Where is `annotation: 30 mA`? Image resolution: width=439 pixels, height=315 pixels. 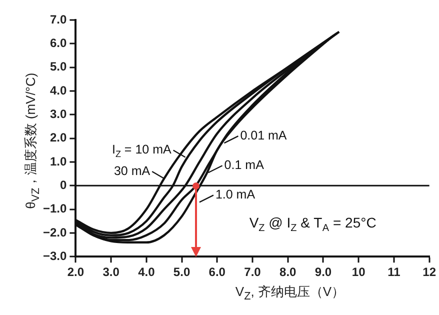
annotation: 30 mA is located at coordinates (132, 171).